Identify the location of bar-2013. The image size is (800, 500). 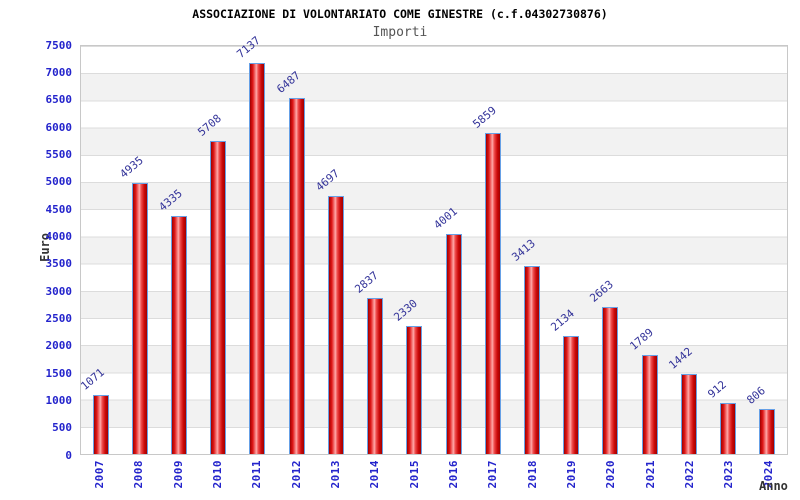
(335, 325).